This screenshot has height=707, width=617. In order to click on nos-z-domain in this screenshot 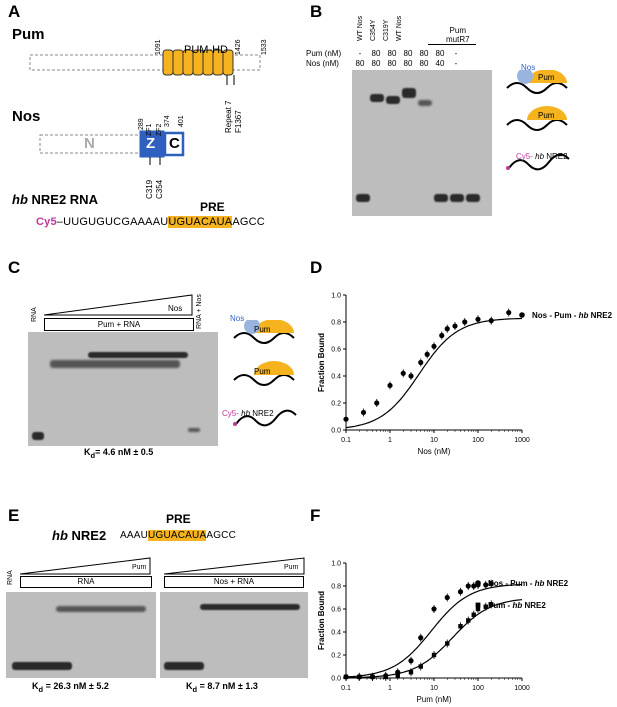, I will do `click(152, 144)`.